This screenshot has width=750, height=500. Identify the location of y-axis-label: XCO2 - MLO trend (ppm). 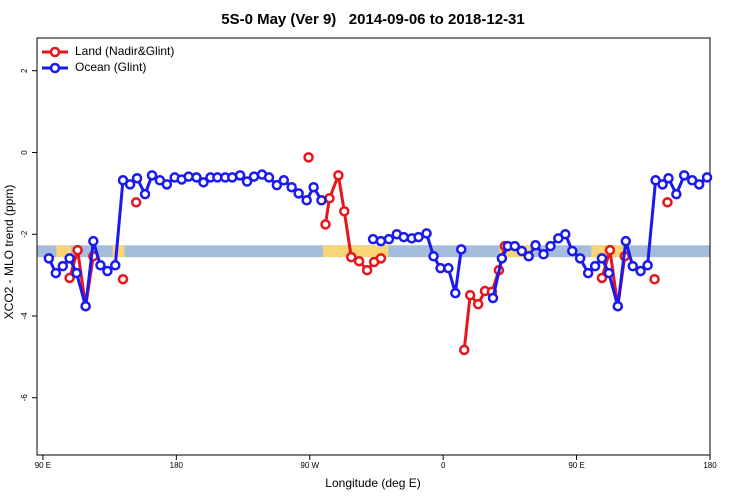
(9, 252).